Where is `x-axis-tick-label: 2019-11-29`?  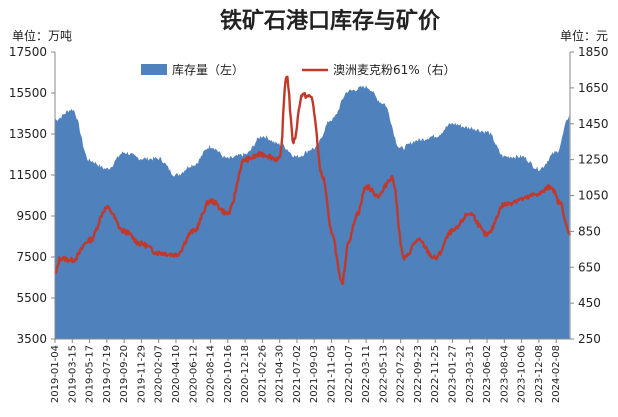 x-axis-tick-label: 2019-11-29 is located at coordinates (141, 374).